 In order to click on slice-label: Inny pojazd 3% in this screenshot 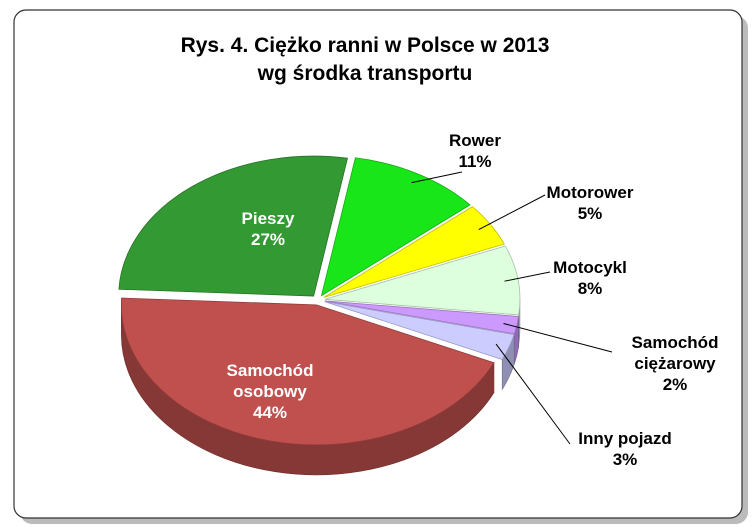, I will do `click(625, 449)`.